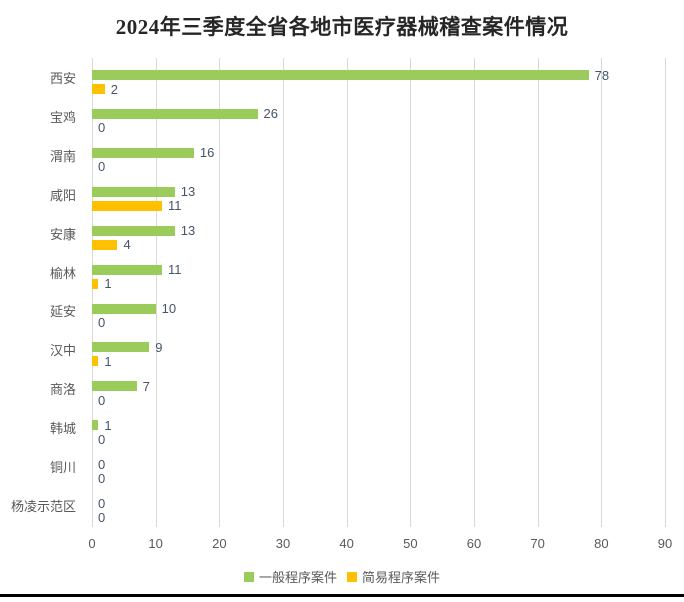 The height and width of the screenshot is (602, 684). I want to click on category-label: 杨凌示范区, so click(43, 507).